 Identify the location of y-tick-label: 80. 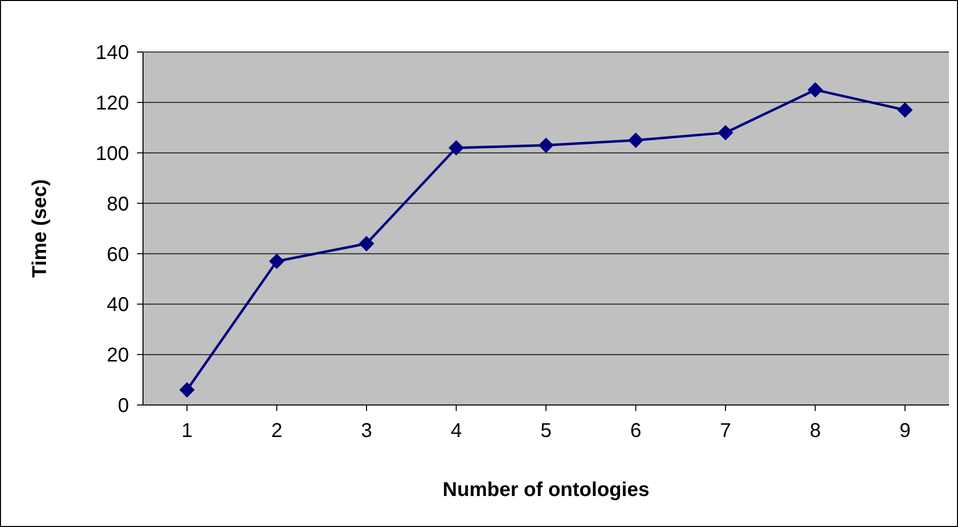
(117, 204).